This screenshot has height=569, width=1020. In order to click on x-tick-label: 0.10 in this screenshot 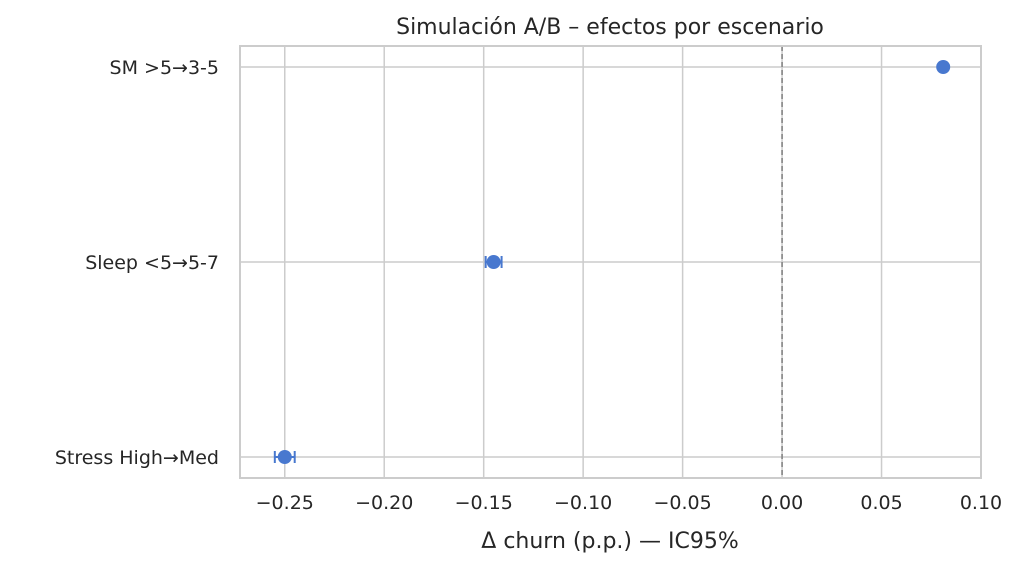, I will do `click(981, 503)`.